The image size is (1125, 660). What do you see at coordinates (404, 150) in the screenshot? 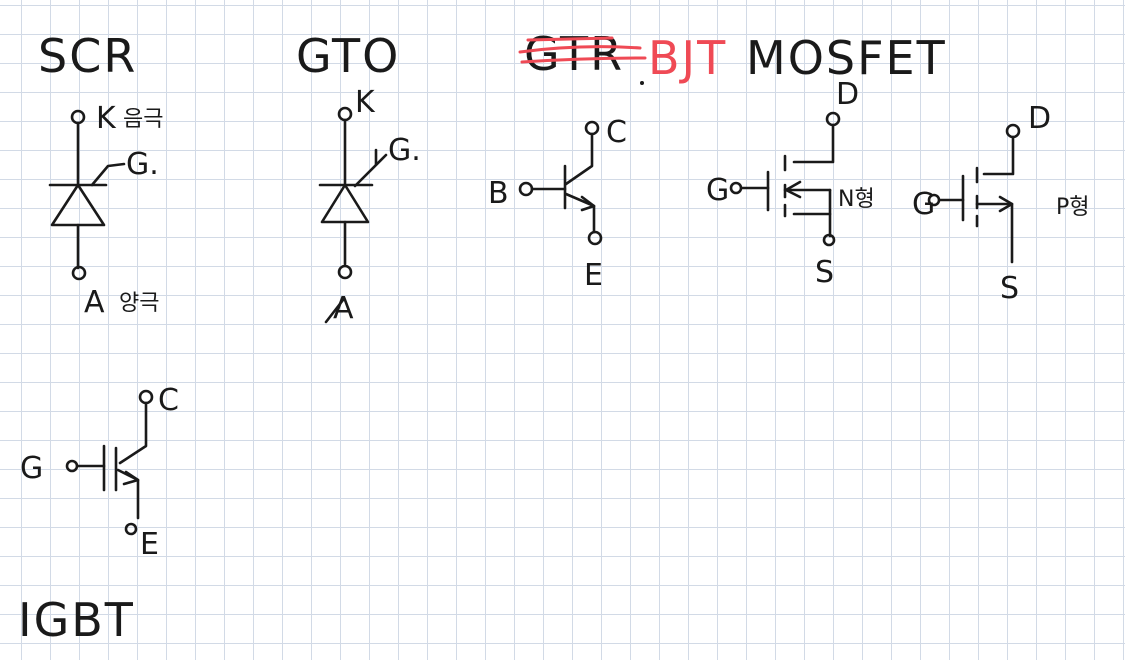
I see `gto-g-label: G.` at bounding box center [404, 150].